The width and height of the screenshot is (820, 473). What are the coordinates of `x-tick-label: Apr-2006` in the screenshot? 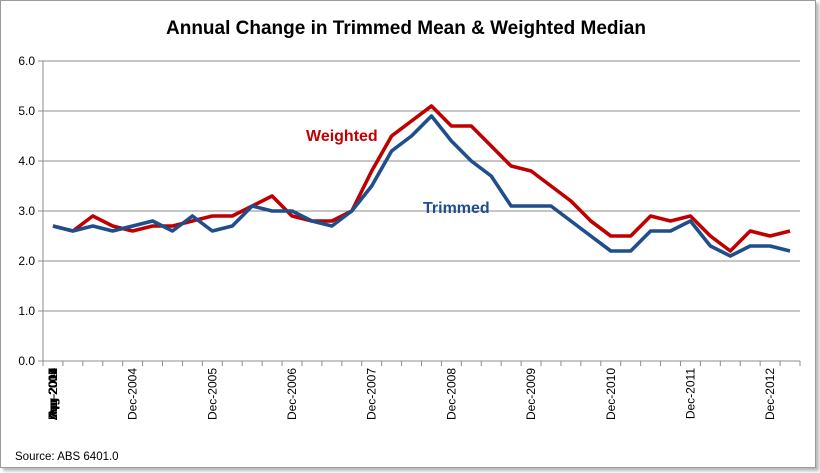 It's located at (53, 393).